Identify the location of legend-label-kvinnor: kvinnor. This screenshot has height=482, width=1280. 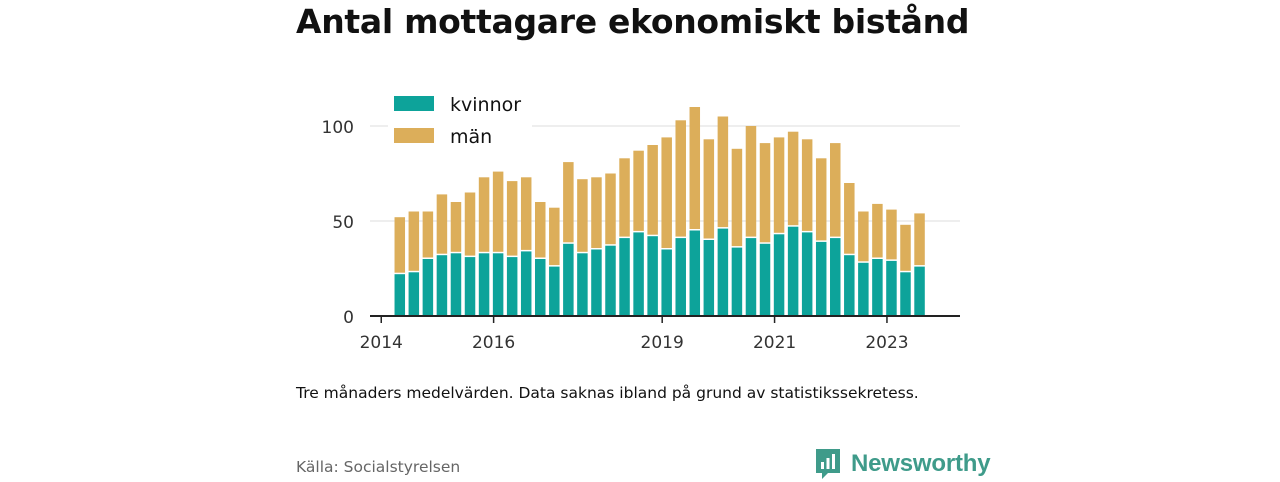
(485, 105).